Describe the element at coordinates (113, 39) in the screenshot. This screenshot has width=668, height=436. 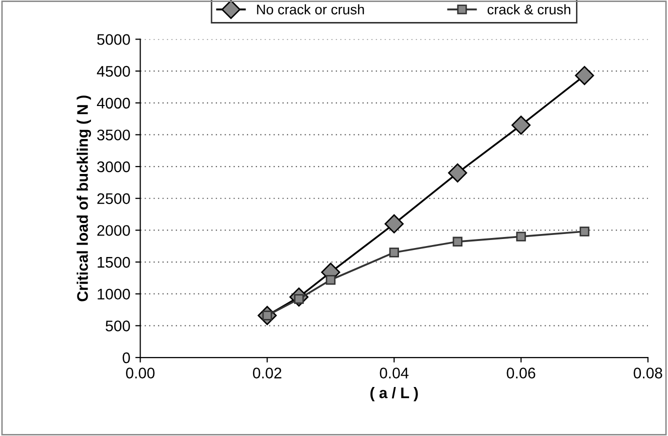
I see `y-tick-label: 5000` at that location.